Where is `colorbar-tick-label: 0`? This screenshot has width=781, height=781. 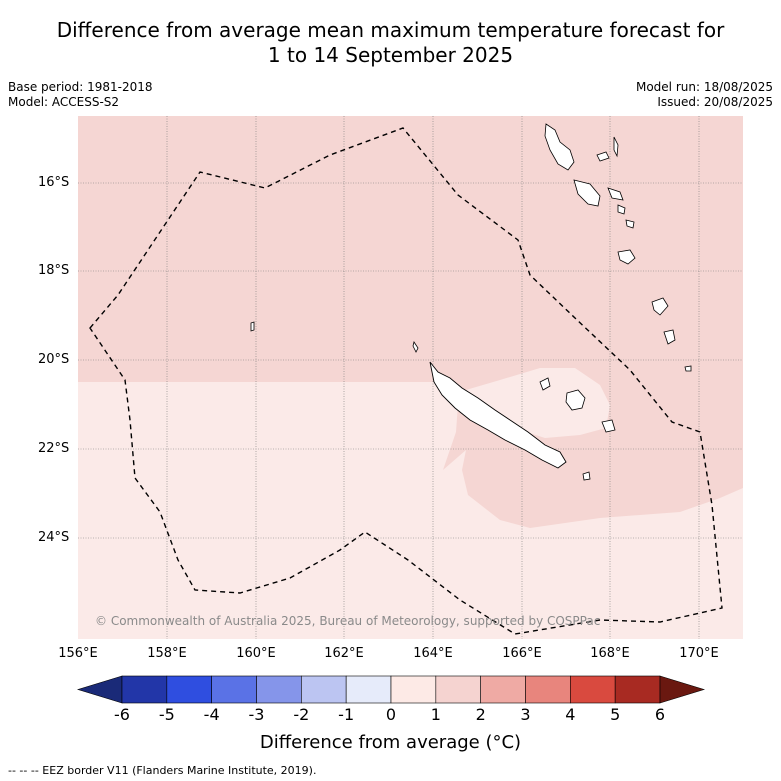
colorbar-tick-label: 0 is located at coordinates (391, 714).